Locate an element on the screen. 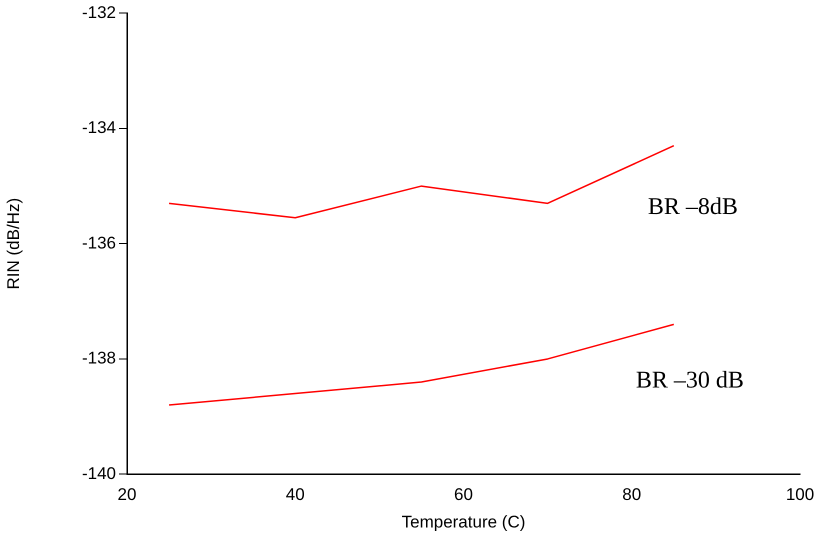  y-tick-label: -136 is located at coordinates (99, 242).